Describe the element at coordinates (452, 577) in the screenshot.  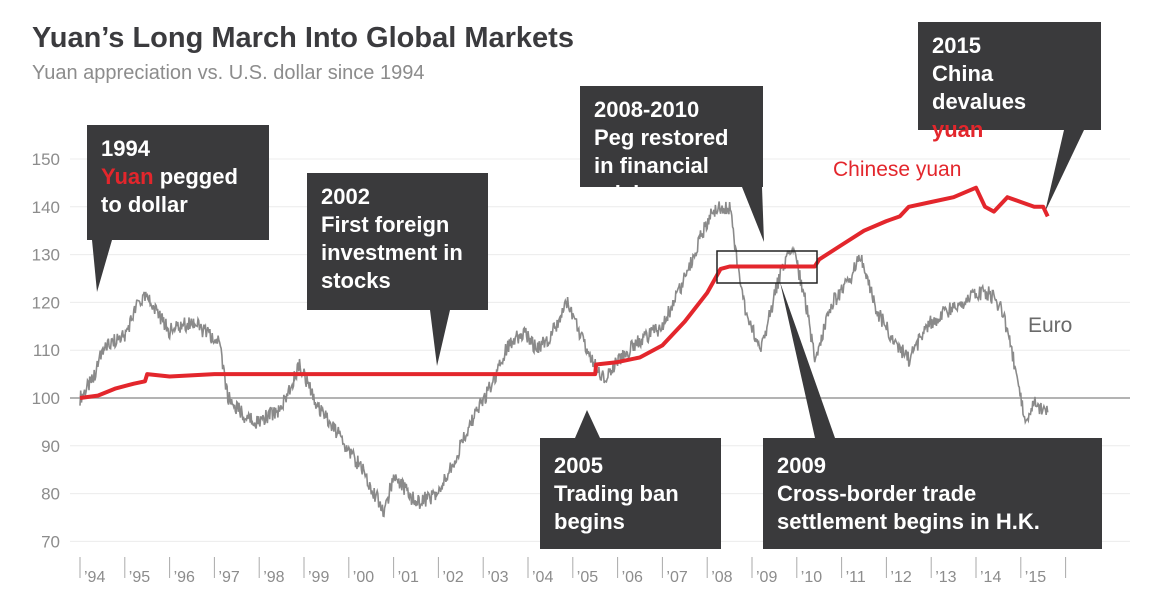
I see `x-tick-label: ’02` at that location.